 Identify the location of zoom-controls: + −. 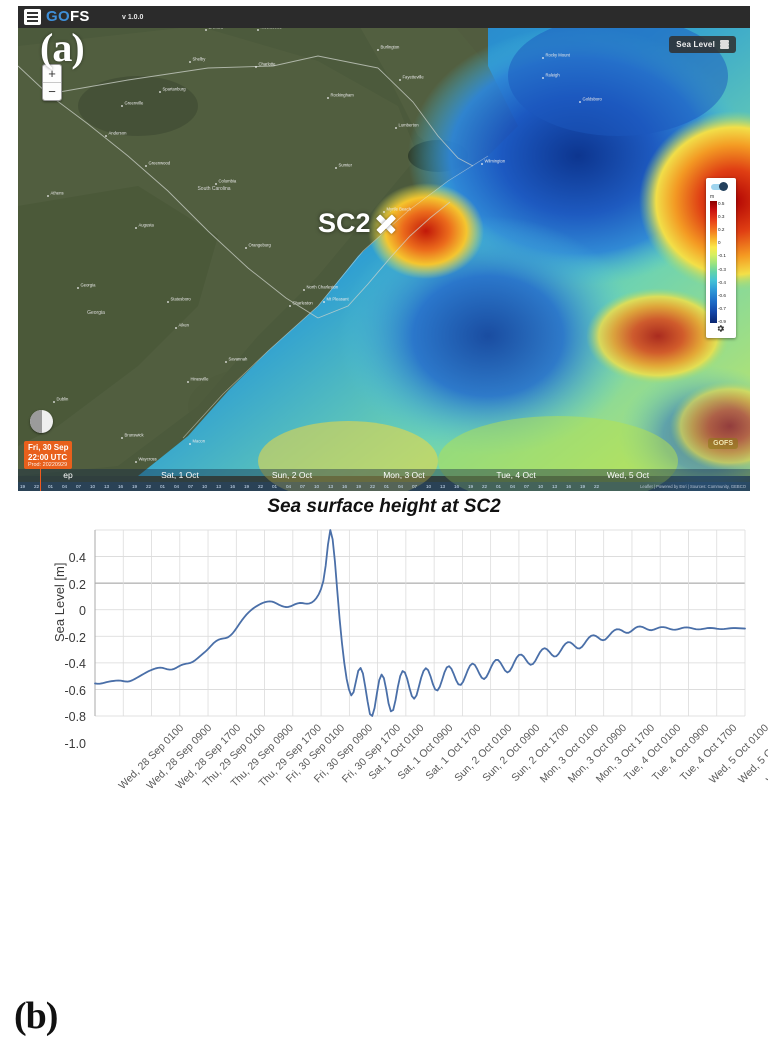
(52, 82).